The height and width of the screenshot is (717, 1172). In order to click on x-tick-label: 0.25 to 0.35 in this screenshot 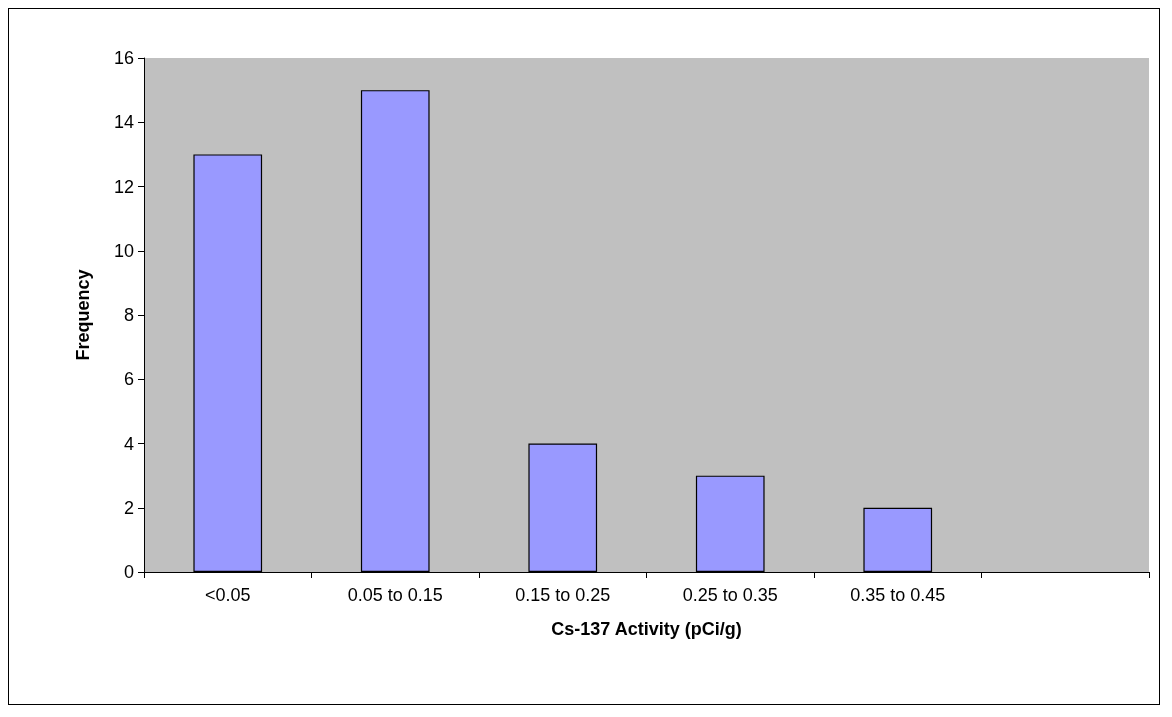, I will do `click(730, 595)`.